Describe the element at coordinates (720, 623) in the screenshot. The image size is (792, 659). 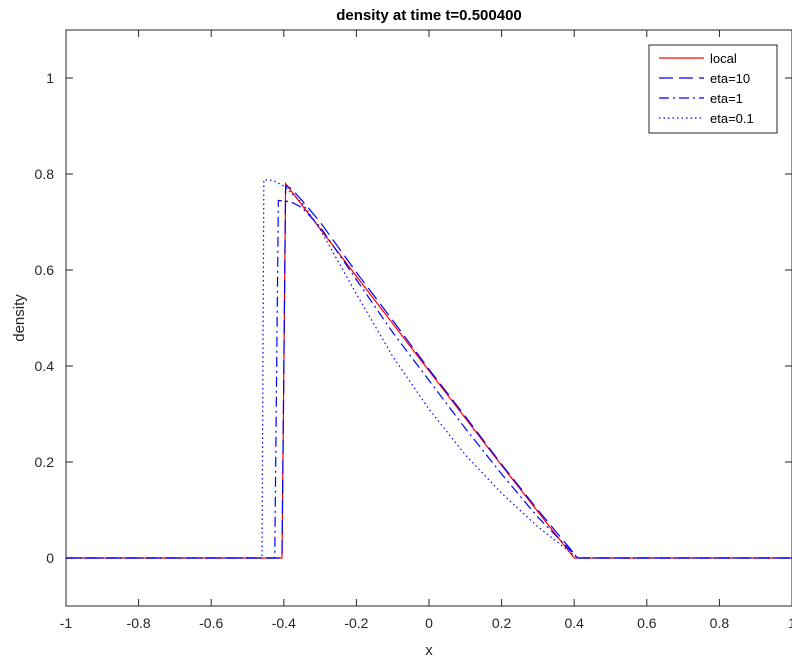
I see `x-tick-label: 0.8` at that location.